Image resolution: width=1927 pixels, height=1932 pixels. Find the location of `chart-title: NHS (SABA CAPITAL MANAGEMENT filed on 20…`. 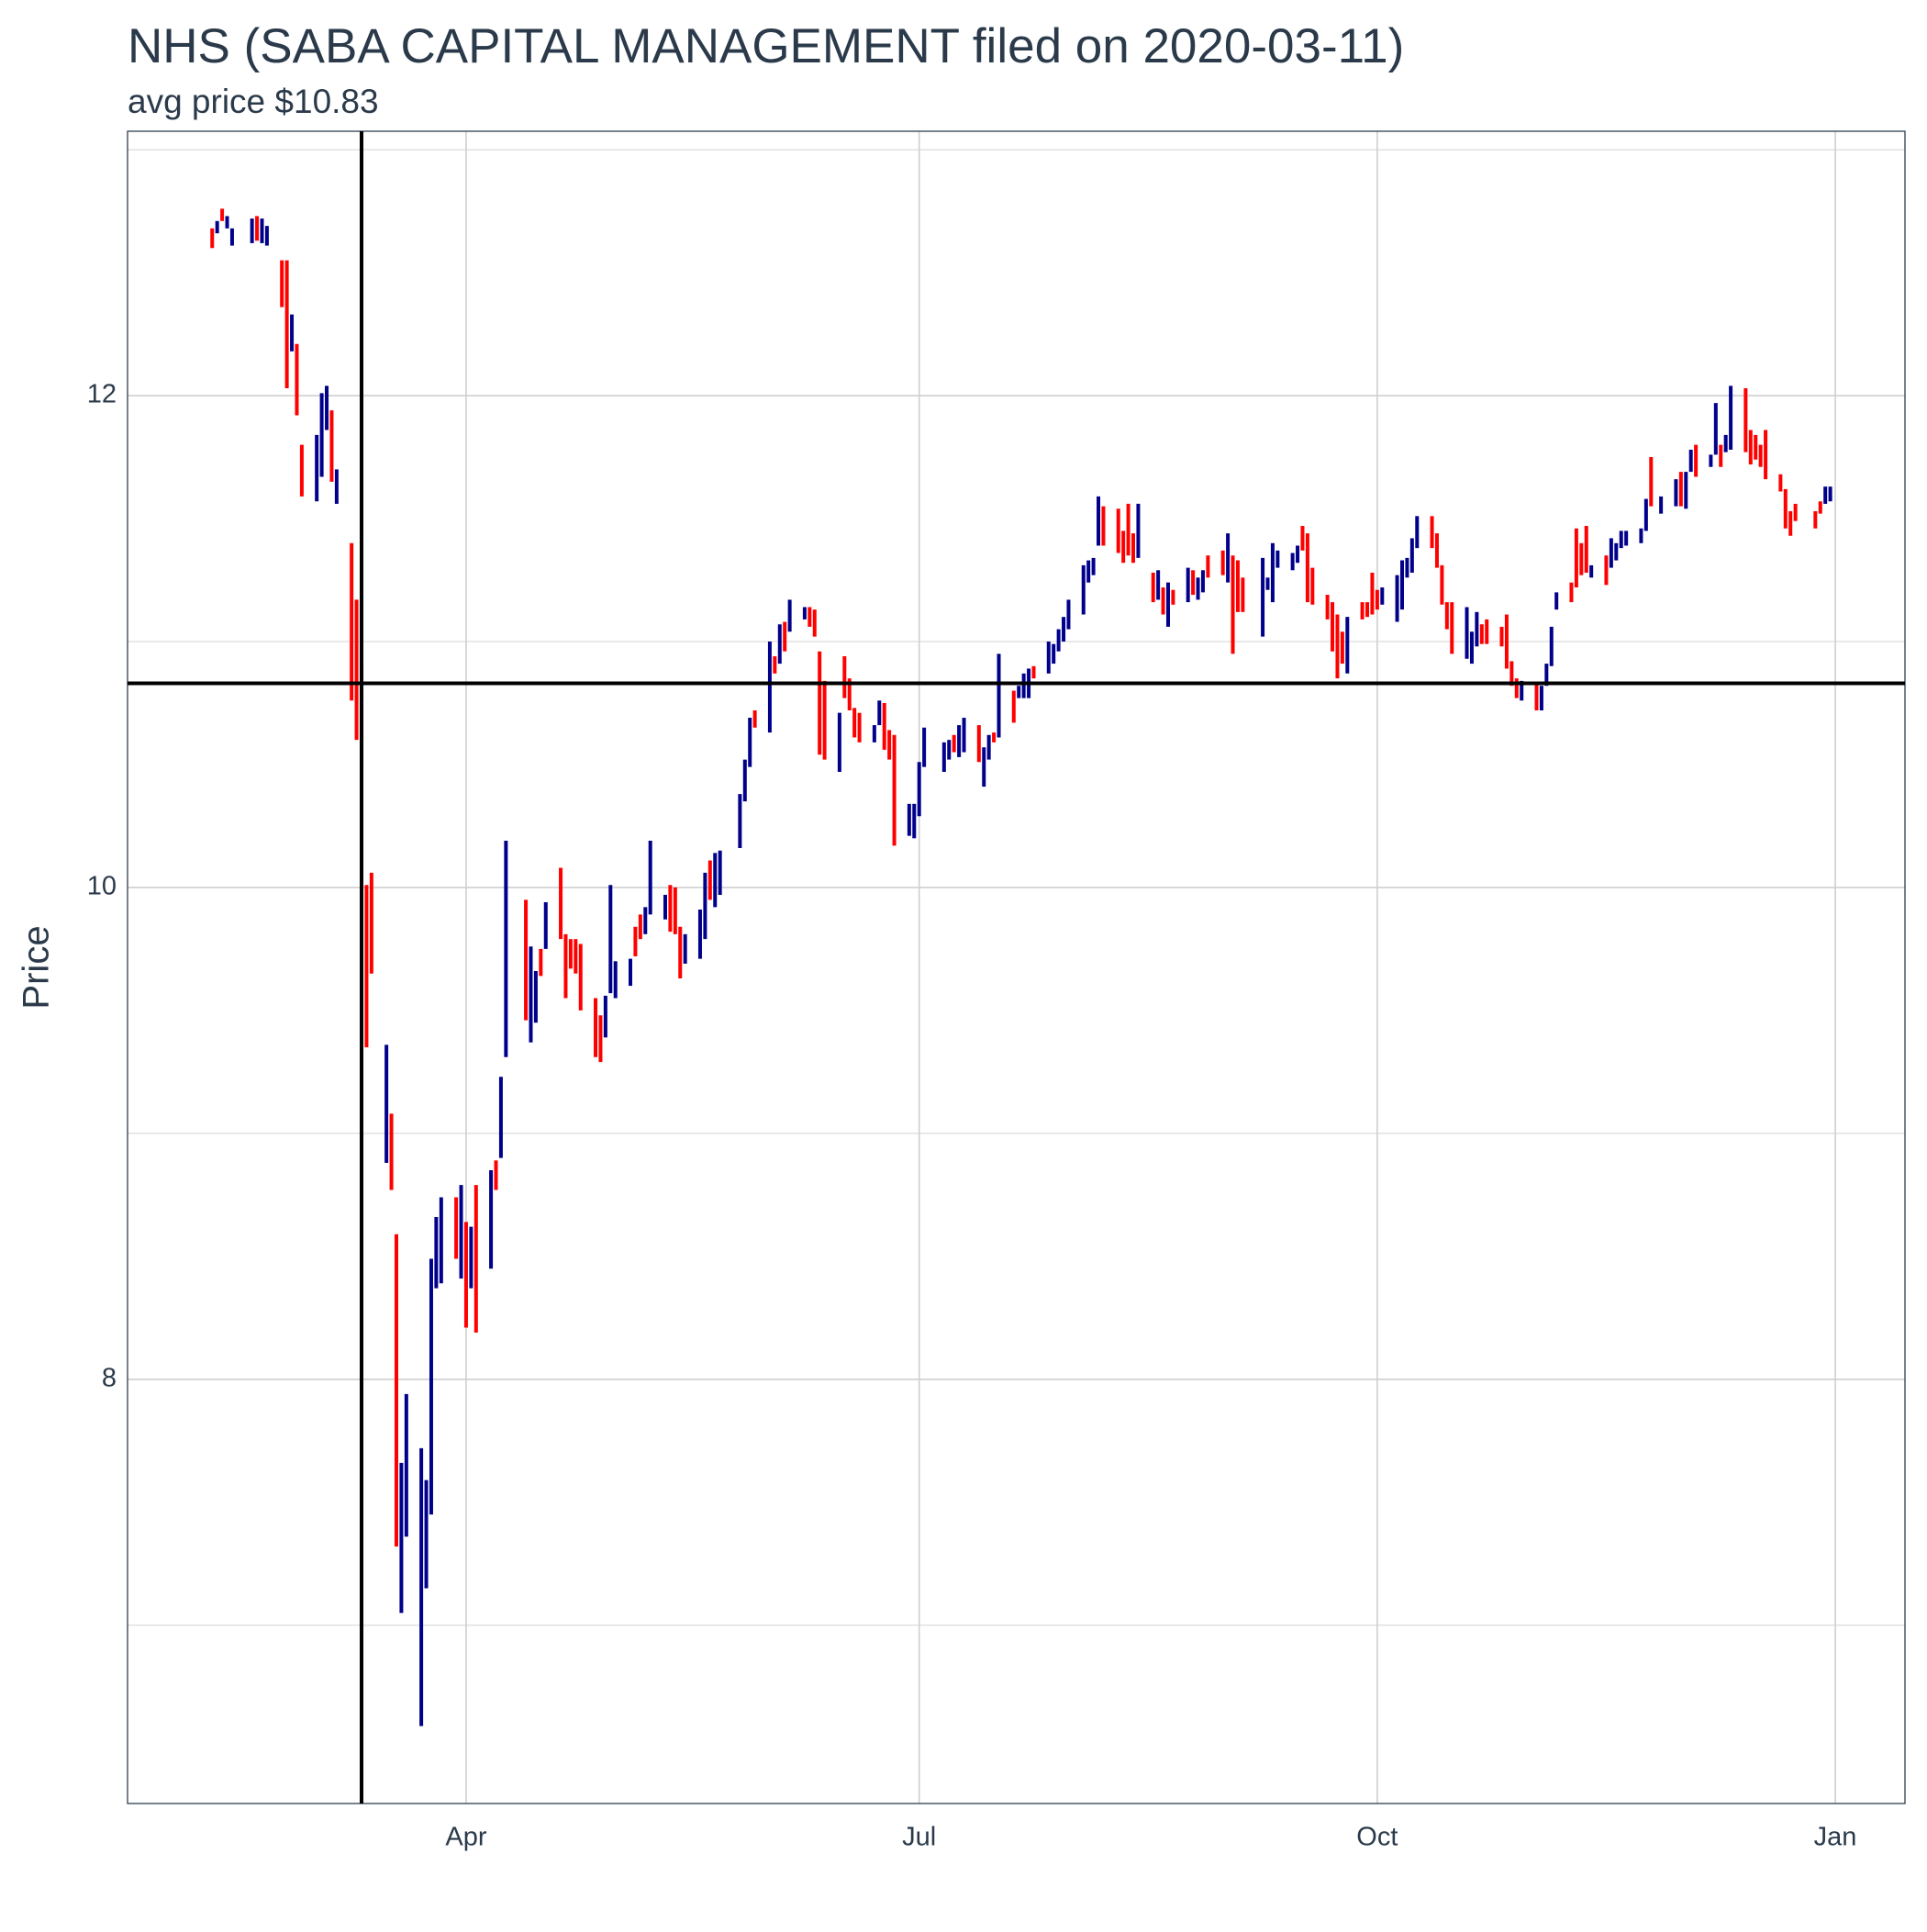

chart-title: NHS (SABA CAPITAL MANAGEMENT filed on 20… is located at coordinates (766, 46).